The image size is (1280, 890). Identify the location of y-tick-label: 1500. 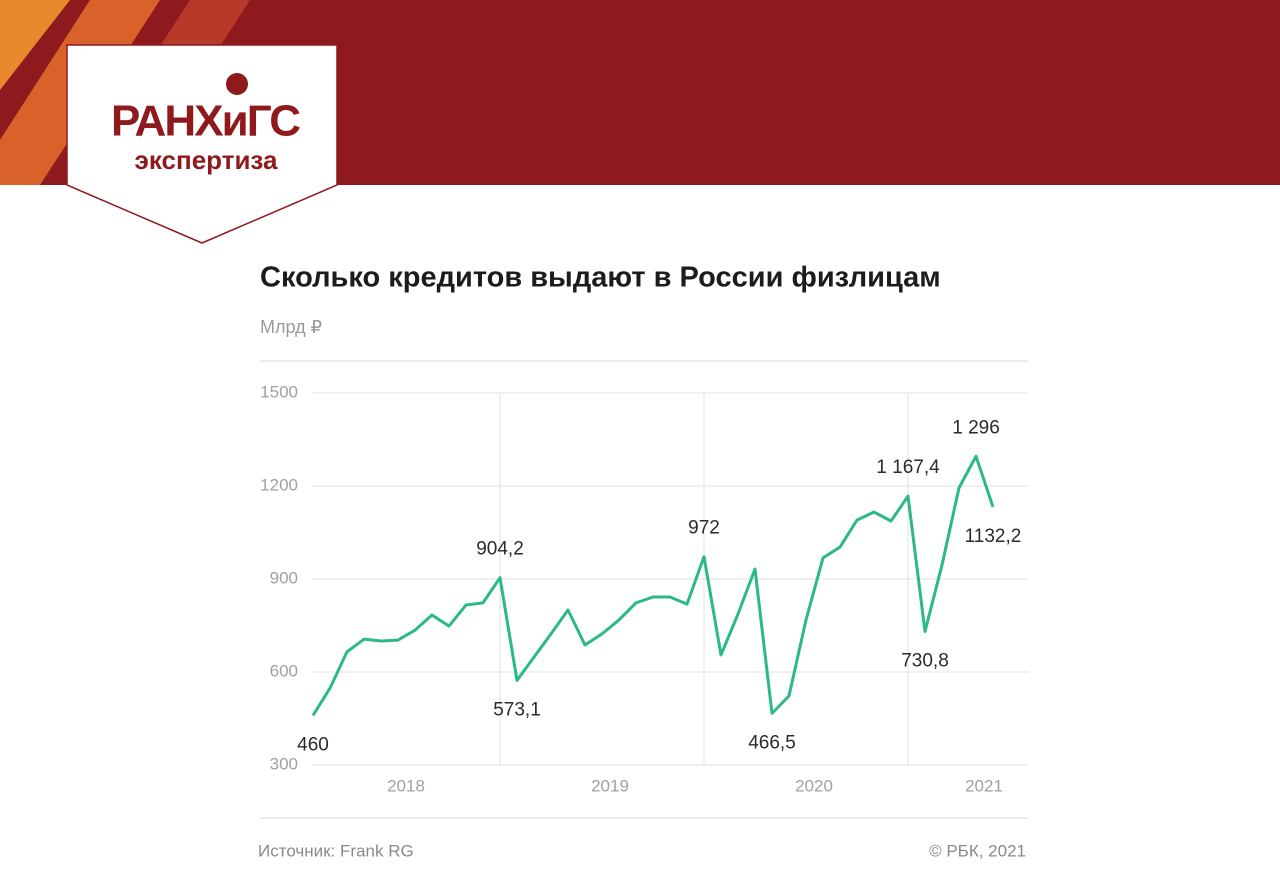
(279, 391).